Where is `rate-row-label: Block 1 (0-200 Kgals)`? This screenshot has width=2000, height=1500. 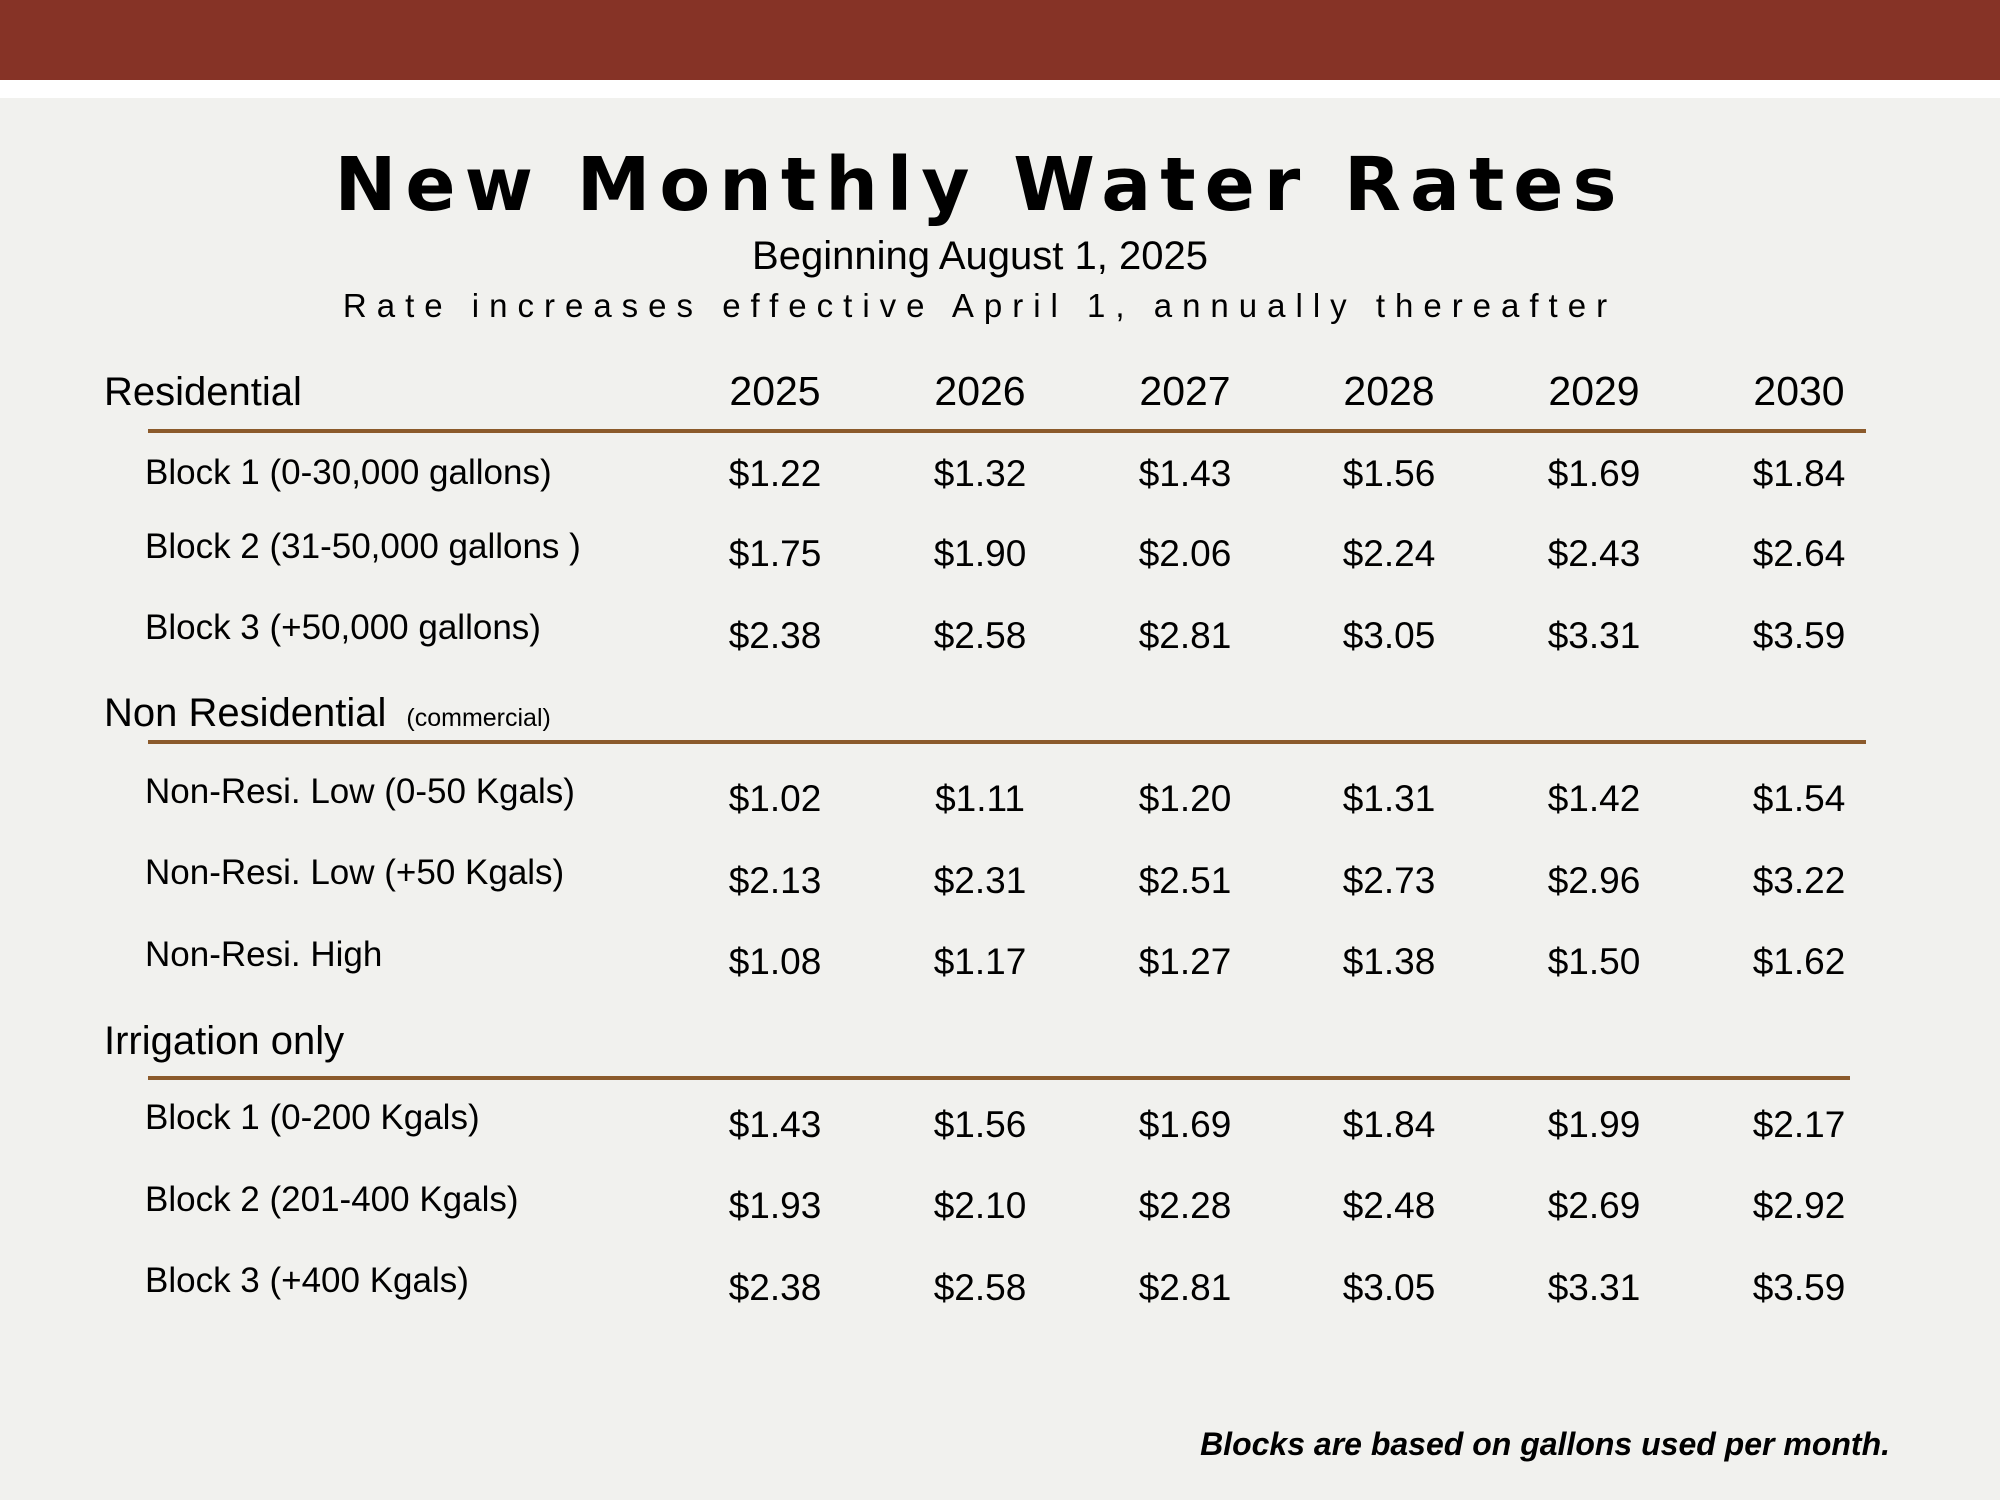
rate-row-label: Block 1 (0-200 Kgals) is located at coordinates (312, 1117).